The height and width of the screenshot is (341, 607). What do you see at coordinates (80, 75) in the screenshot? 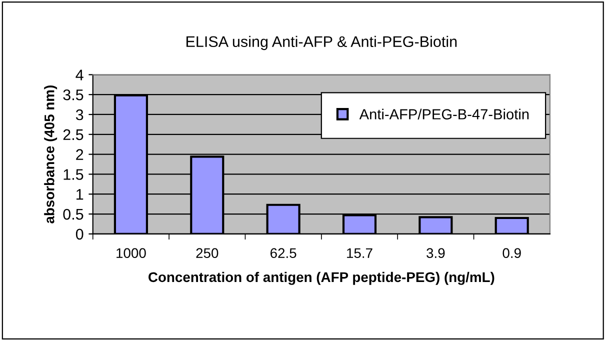
I see `y-tick-label: 4` at bounding box center [80, 75].